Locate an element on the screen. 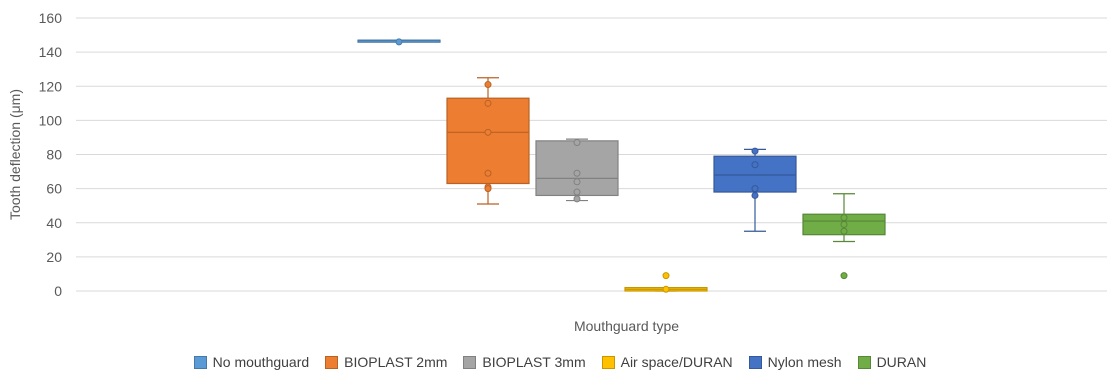  legend-item: BIOPLAST 3mm is located at coordinates (524, 362).